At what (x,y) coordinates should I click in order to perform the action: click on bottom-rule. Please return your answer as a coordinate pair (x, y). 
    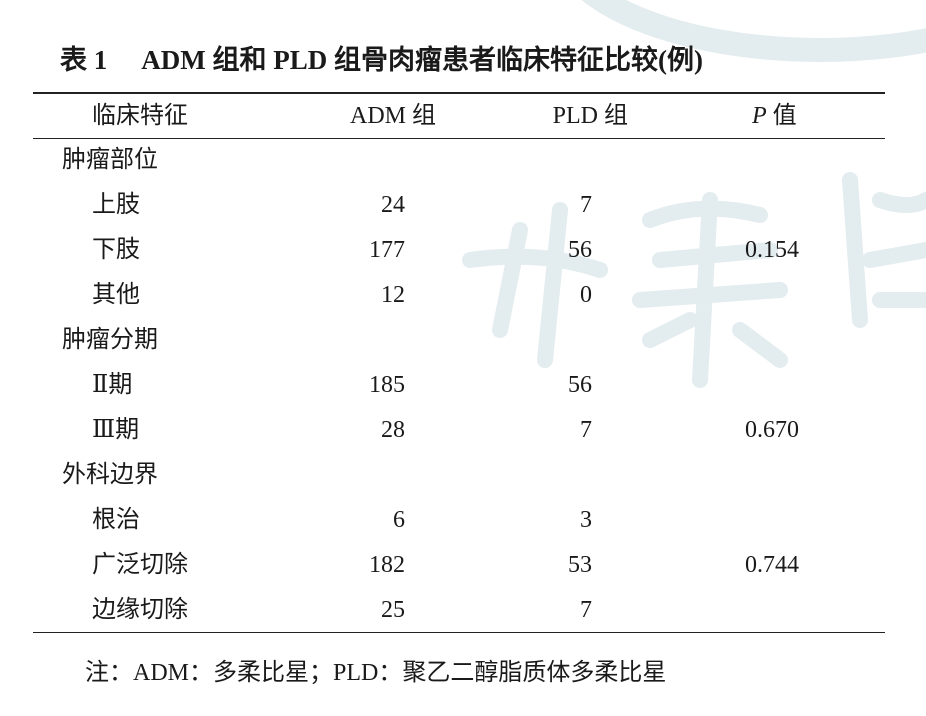
    Looking at the image, I should click on (459, 632).